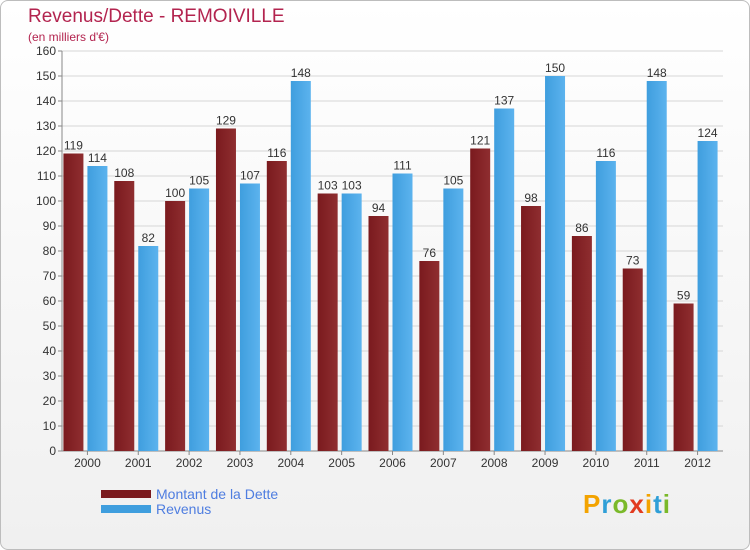 This screenshot has height=550, width=750. What do you see at coordinates (50, 401) in the screenshot?
I see `y-tick-label: 20` at bounding box center [50, 401].